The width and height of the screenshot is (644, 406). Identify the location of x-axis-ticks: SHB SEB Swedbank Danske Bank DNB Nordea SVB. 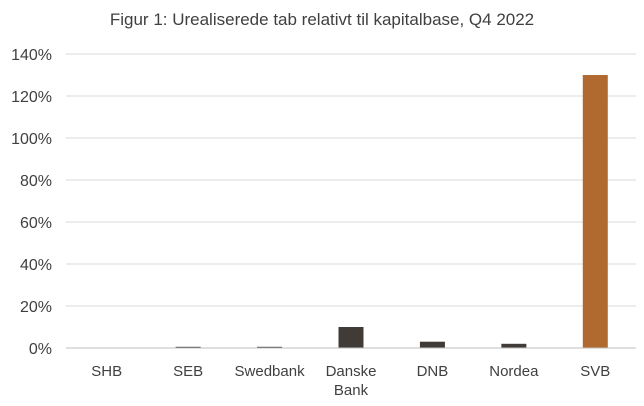
(350, 381).